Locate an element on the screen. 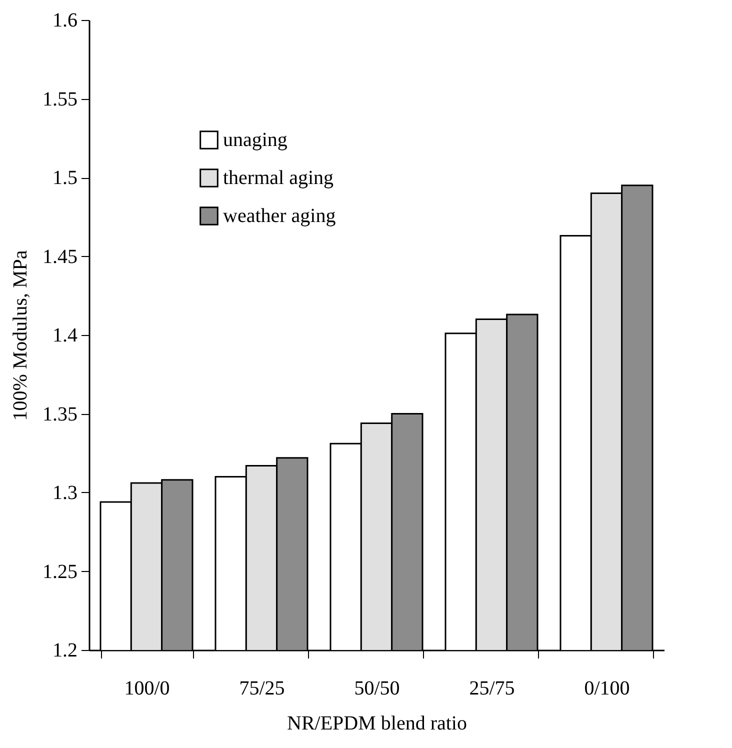  x-tick-label: 100/0 is located at coordinates (147, 689).